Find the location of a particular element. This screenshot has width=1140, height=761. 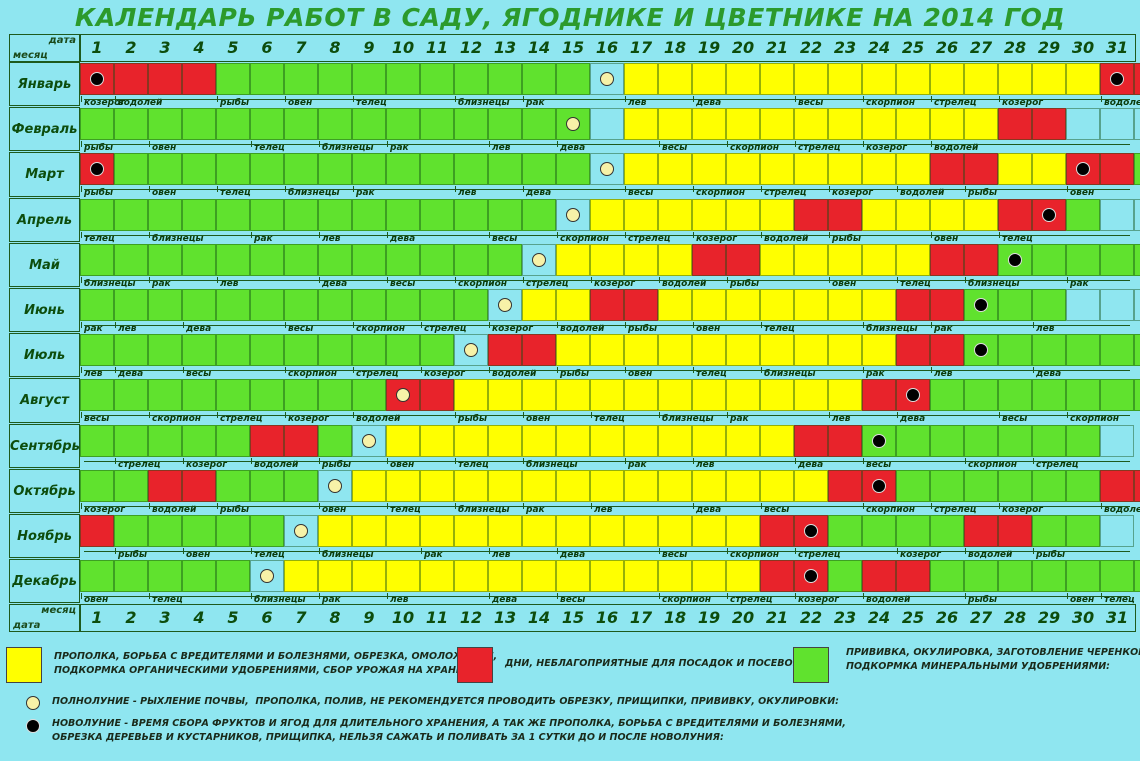

day-header-bottom is located at coordinates (608, 618).